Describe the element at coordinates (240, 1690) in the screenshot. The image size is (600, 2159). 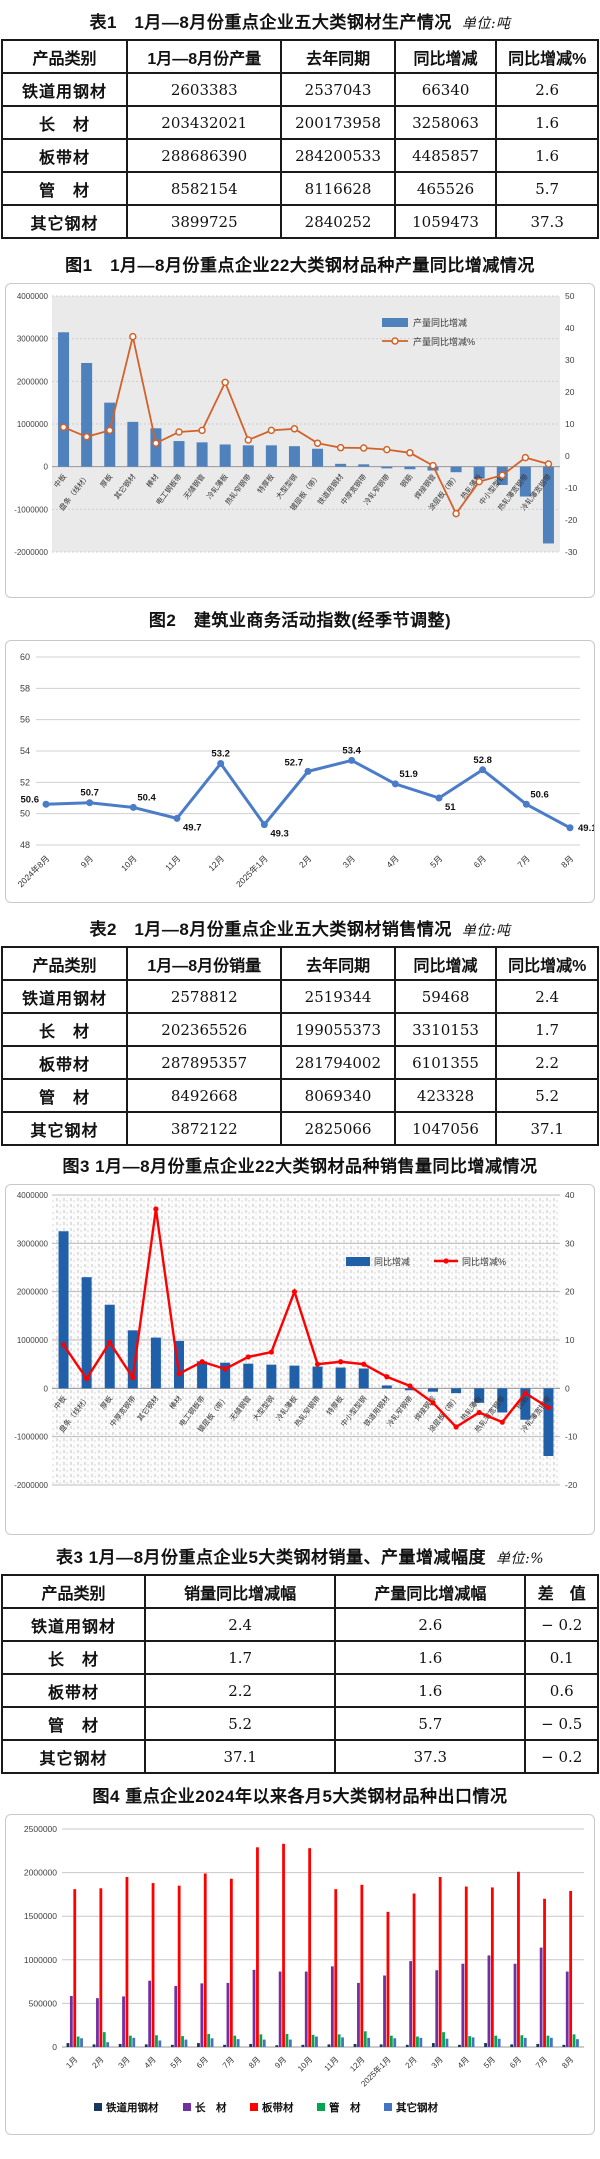
I see `value-cell: 2.2` at that location.